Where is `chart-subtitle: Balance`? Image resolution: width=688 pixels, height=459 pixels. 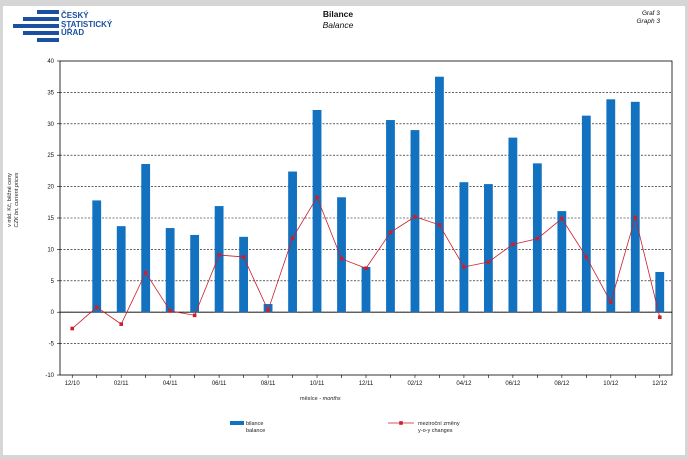 chart-subtitle: Balance is located at coordinates (338, 25).